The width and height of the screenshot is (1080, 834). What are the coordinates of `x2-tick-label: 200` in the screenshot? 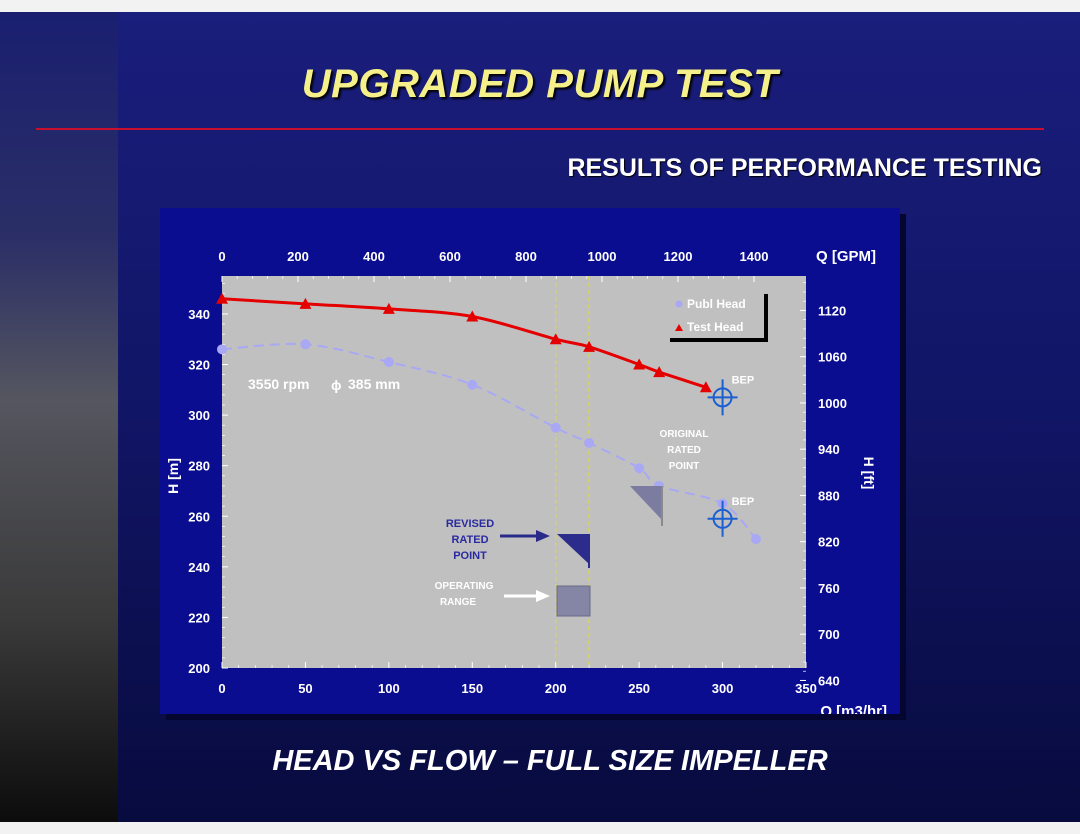 It's located at (298, 256).